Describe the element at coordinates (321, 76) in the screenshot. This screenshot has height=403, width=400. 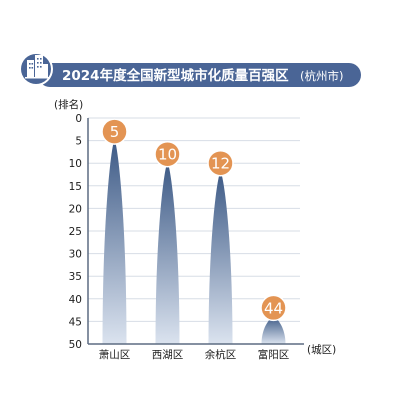
I see `chart-title-suffix: (杭州市)` at that location.